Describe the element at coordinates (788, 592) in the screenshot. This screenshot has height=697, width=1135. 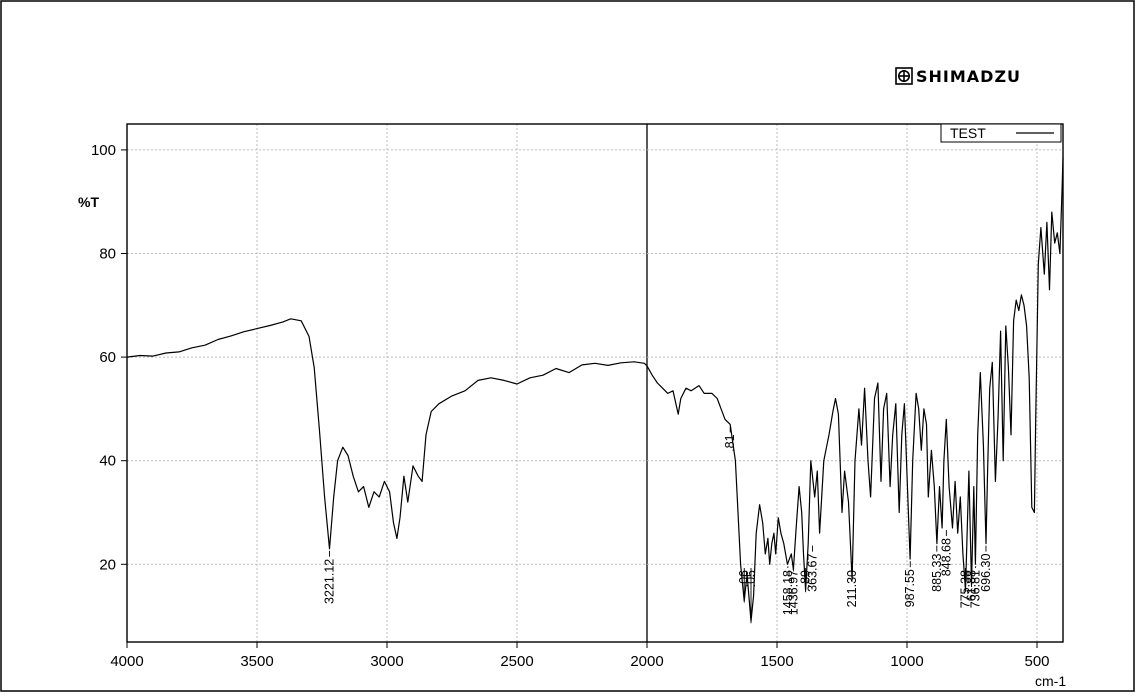
I see `peak-label: 1458.18` at that location.